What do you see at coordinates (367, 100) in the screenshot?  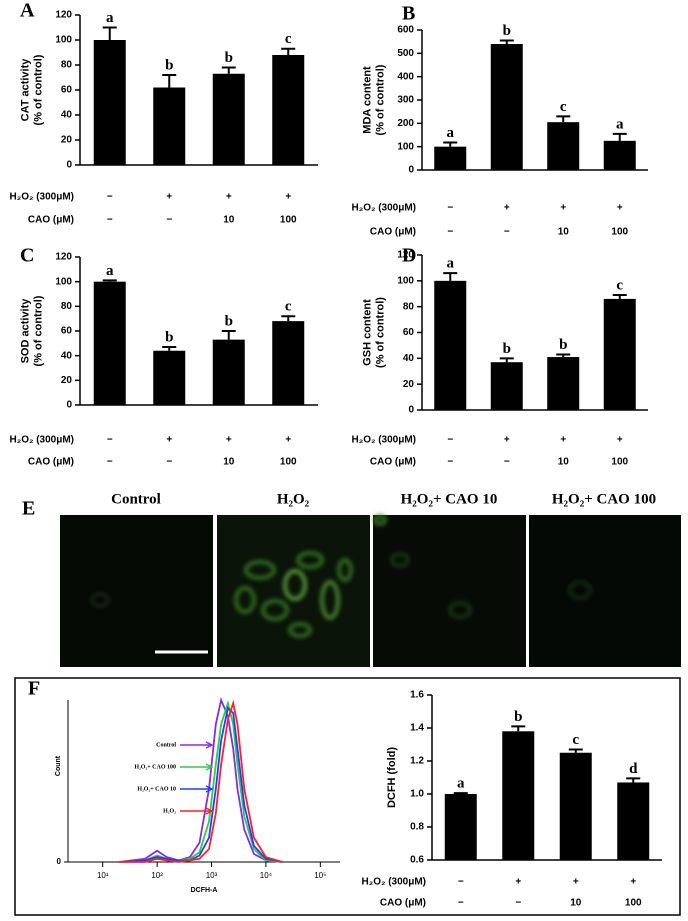 I see `y-axis-label: MDA content` at bounding box center [367, 100].